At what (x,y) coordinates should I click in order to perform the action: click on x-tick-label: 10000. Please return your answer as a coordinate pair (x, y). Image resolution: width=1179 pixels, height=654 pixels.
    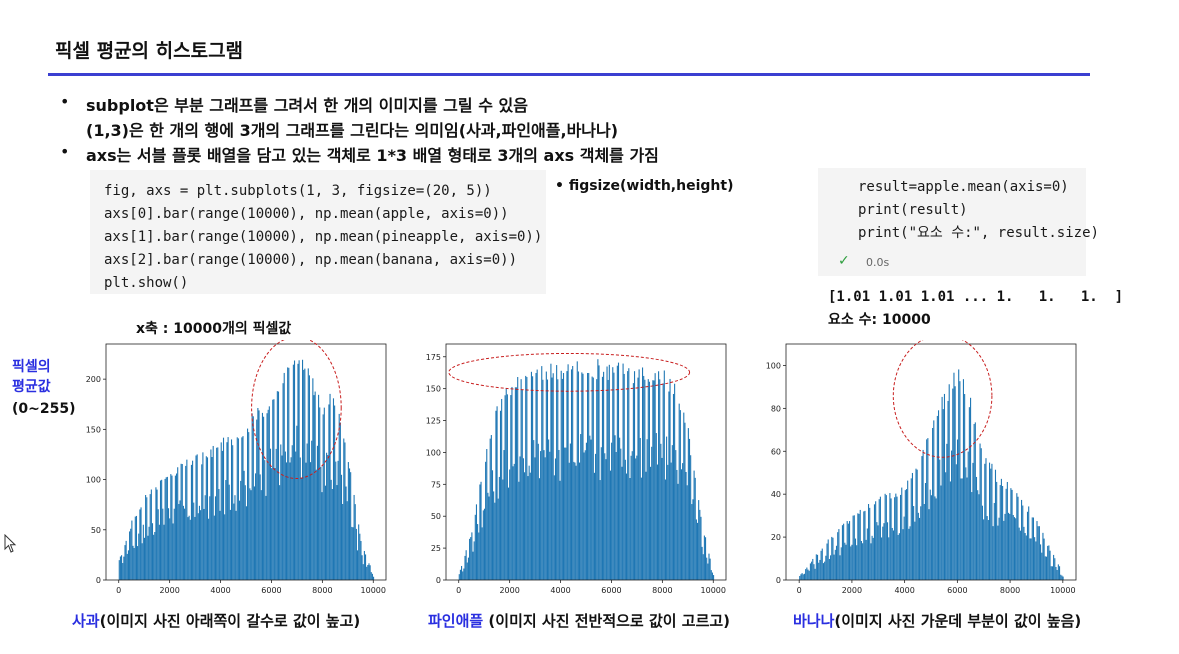
    Looking at the image, I should click on (373, 590).